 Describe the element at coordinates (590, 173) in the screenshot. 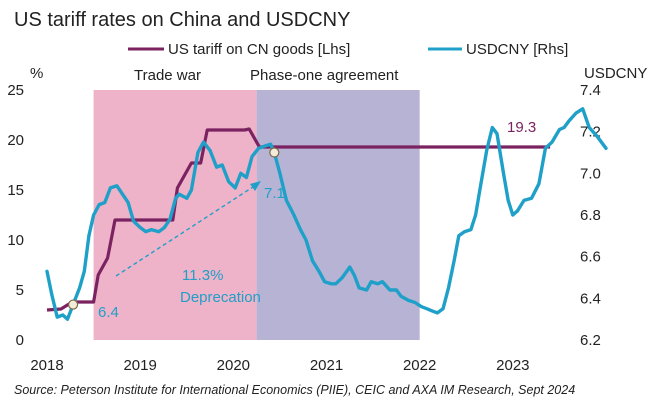

I see `right-tick-label: 7.0` at that location.